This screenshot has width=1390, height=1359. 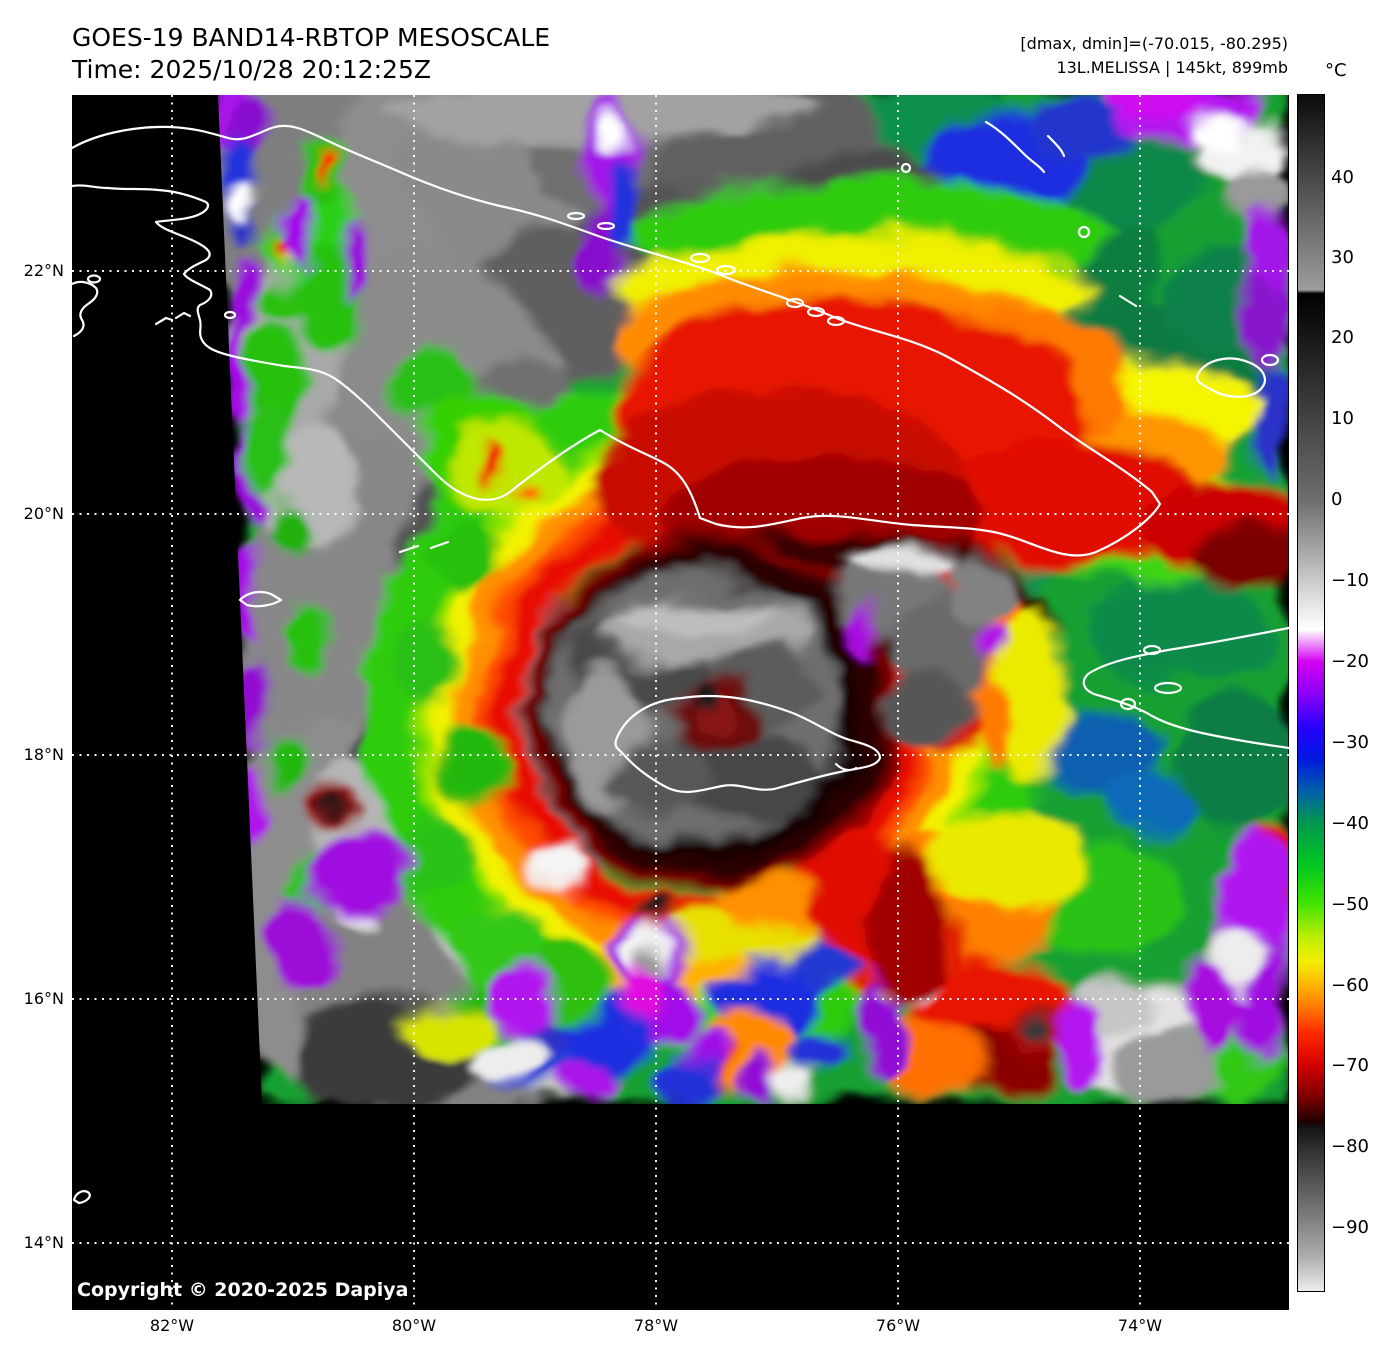 I want to click on copyright-label: Copyright © 2020-2025 Dapiya, so click(x=243, y=1290).